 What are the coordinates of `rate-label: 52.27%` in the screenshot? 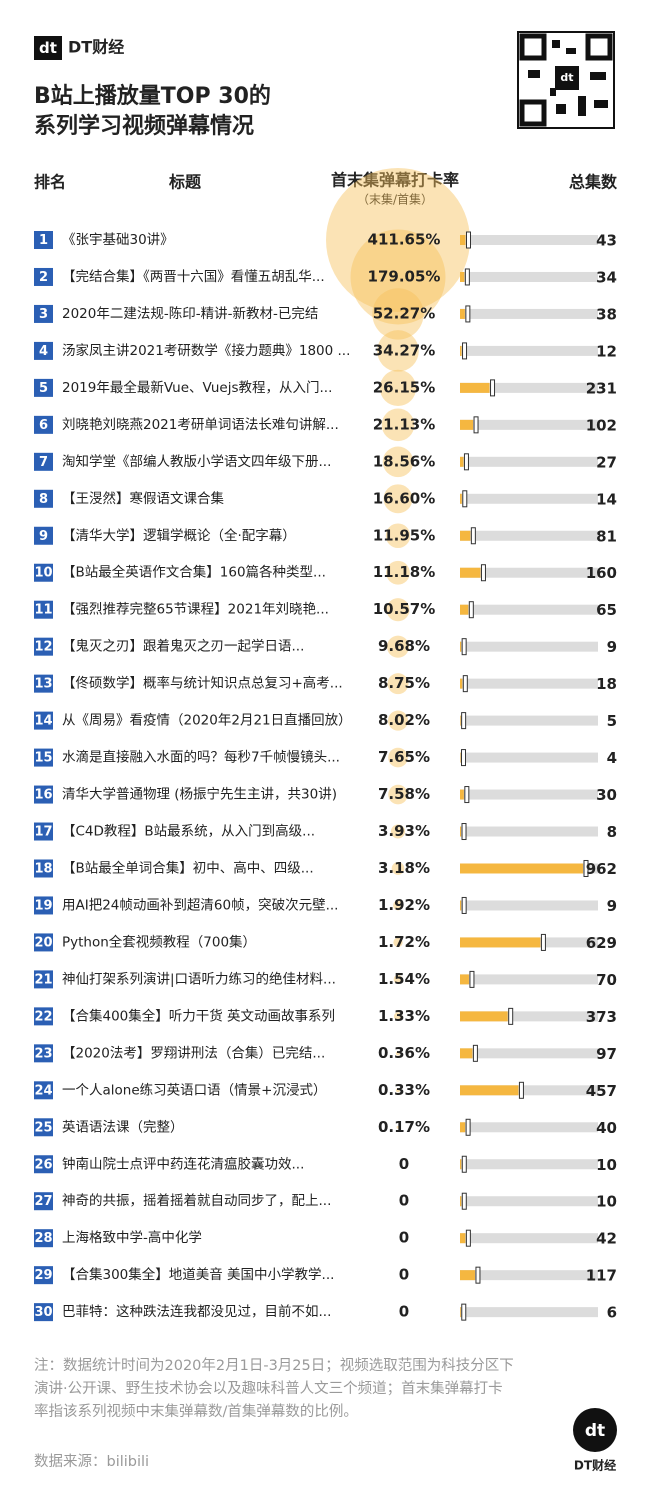 It's located at (404, 313).